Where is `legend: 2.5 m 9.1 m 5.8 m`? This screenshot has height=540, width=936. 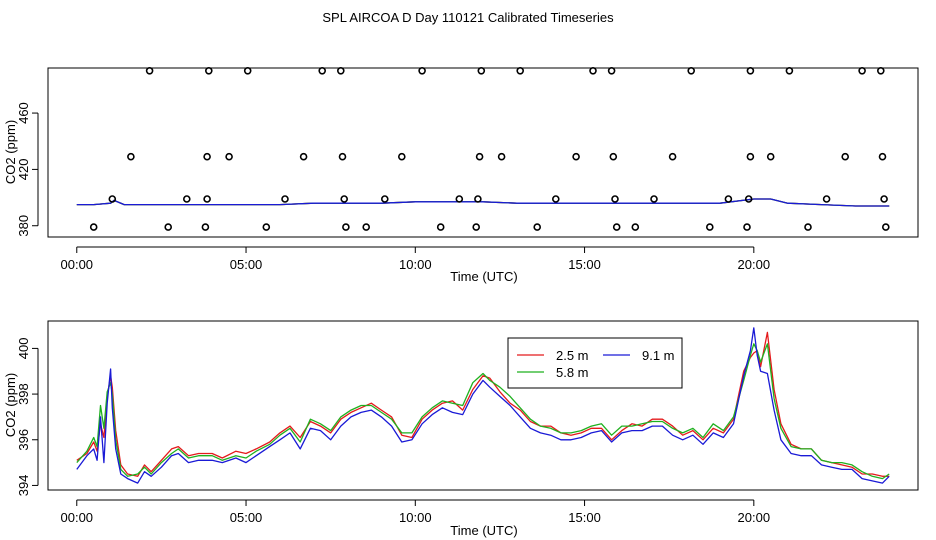
legend: 2.5 m 9.1 m 5.8 m is located at coordinates (595, 363).